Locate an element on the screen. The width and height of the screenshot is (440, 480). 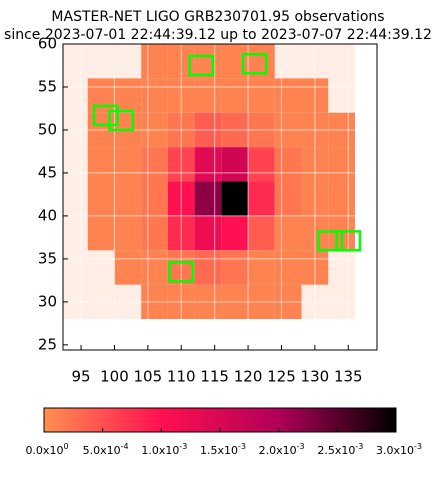
colorbar-tick-text: 2.5x10 is located at coordinates (336, 450).